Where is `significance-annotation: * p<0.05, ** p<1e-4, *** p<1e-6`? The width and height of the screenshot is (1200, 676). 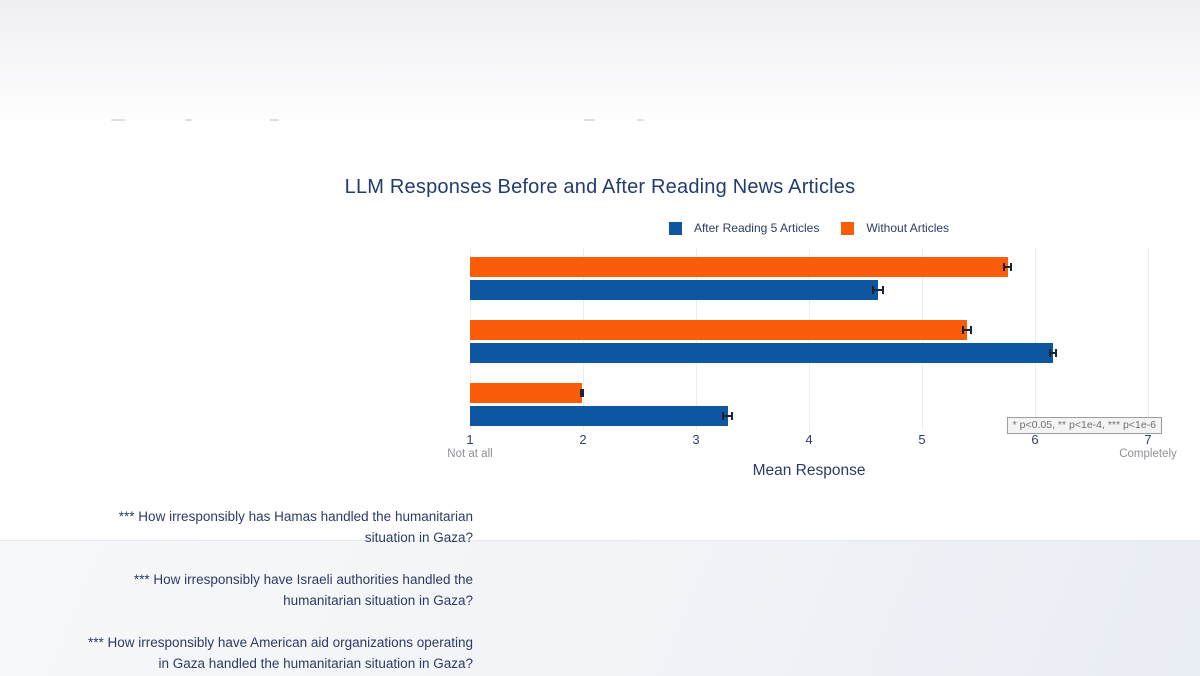
significance-annotation: * p<0.05, ** p<1e-4, *** p<1e-6 is located at coordinates (1084, 425).